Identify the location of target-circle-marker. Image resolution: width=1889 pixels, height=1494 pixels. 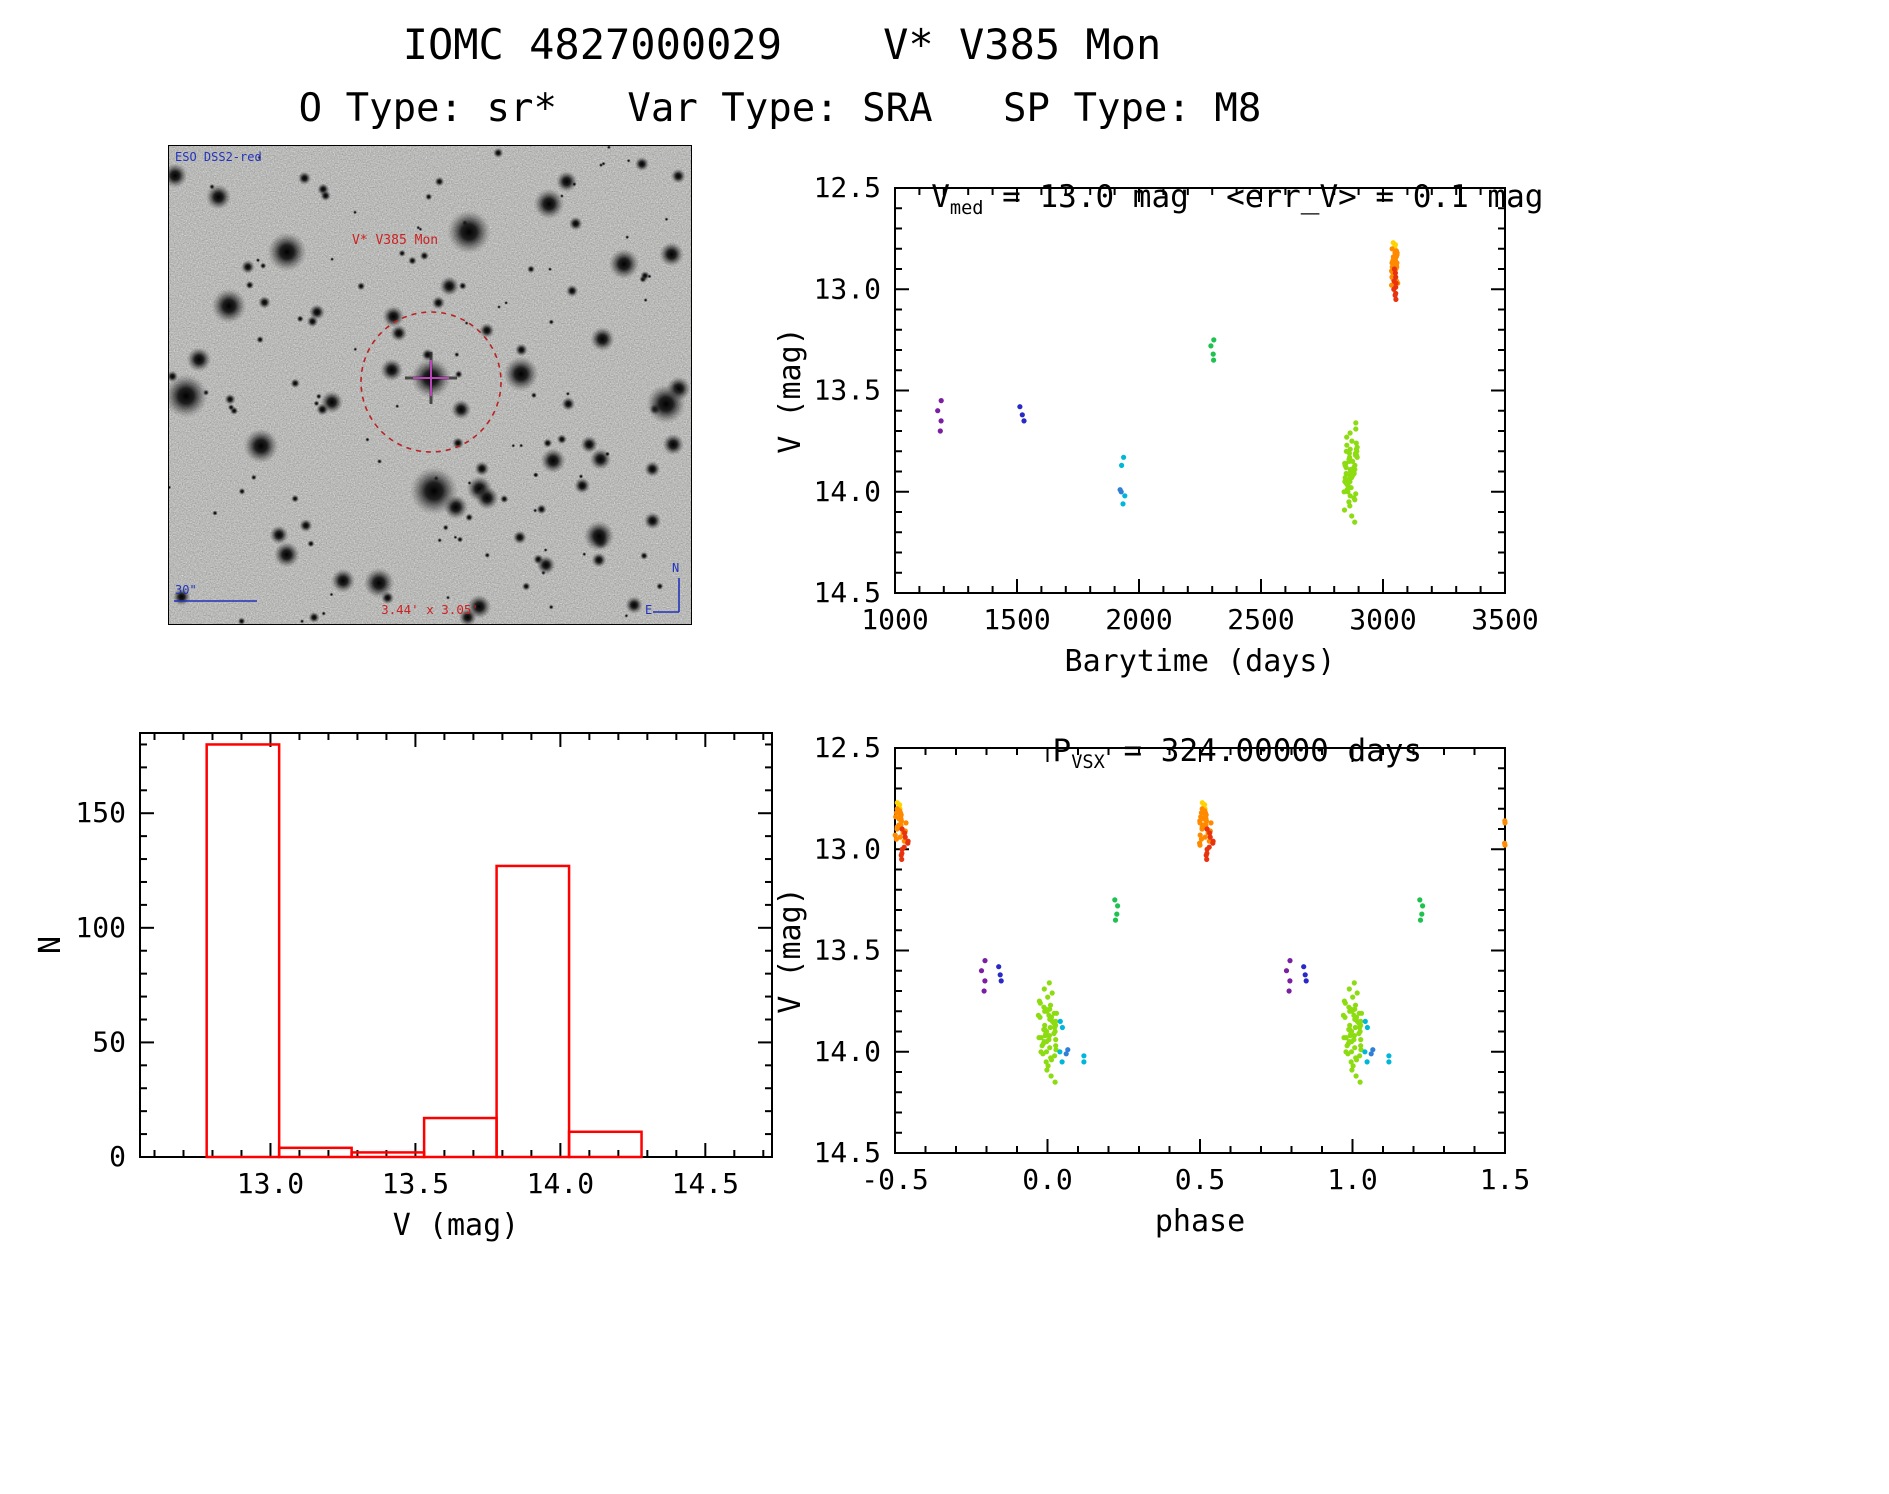
(431, 382).